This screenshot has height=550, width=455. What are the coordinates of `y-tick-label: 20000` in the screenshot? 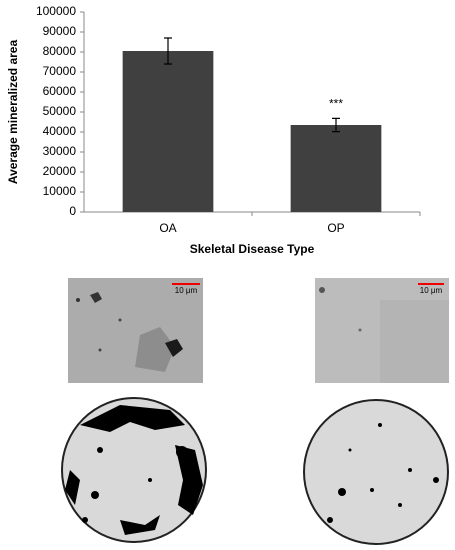 It's located at (60, 171).